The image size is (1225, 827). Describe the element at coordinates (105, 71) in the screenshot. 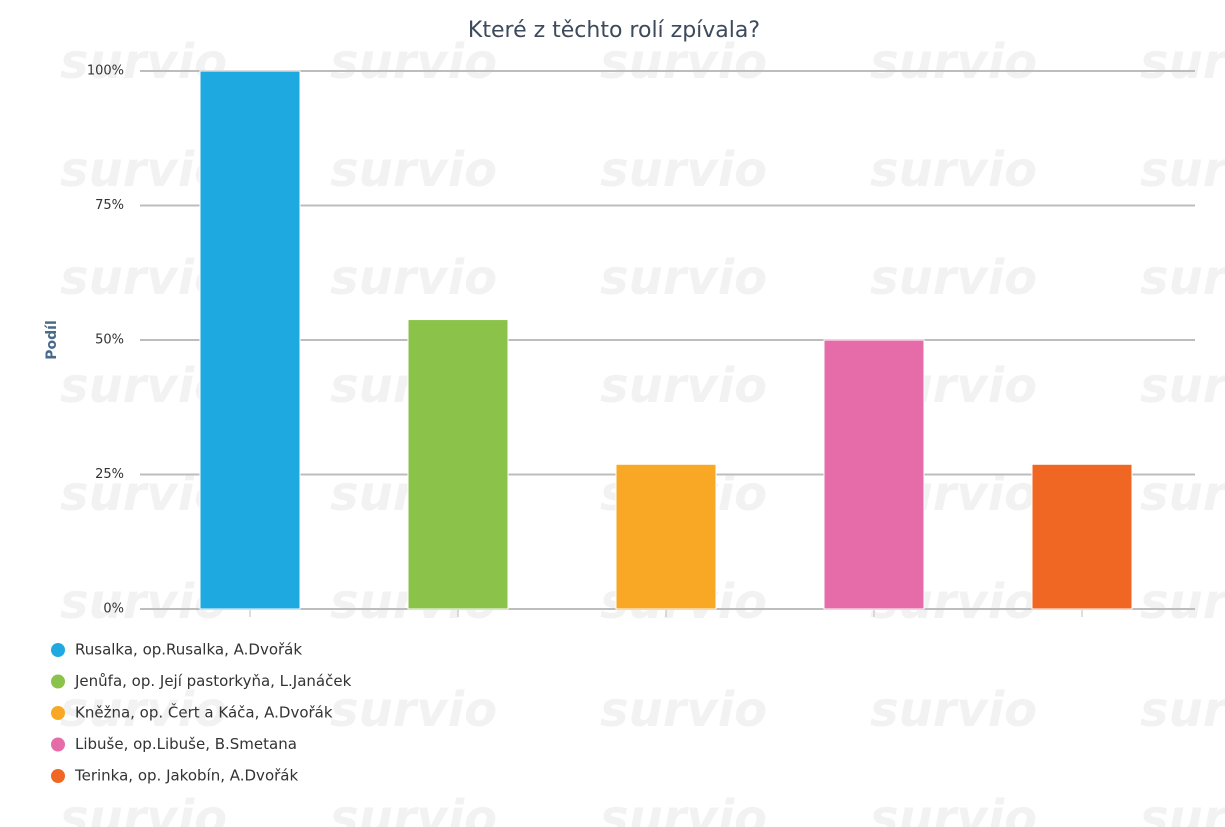

I see `y-tick-label: 100%` at that location.